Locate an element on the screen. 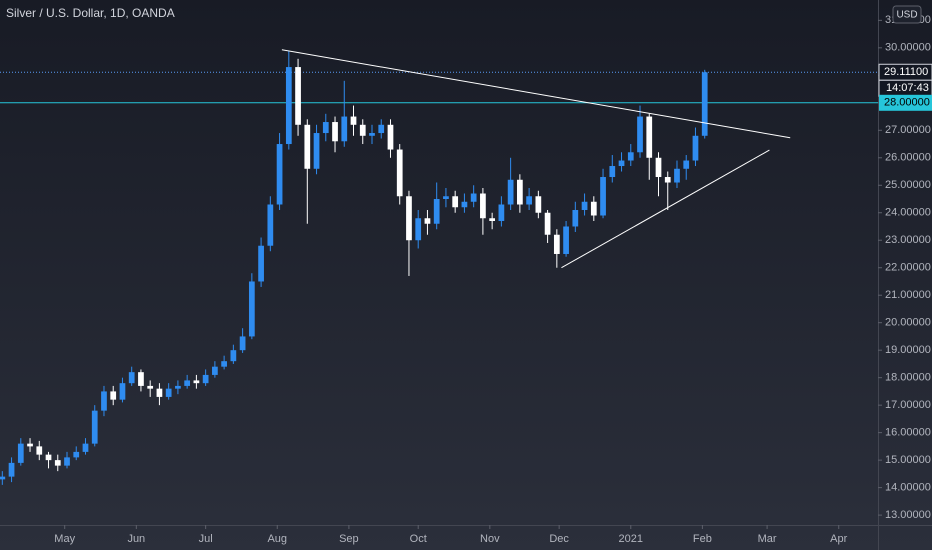 The image size is (932, 550). y-tick-label: 17.00000 is located at coordinates (908, 405).